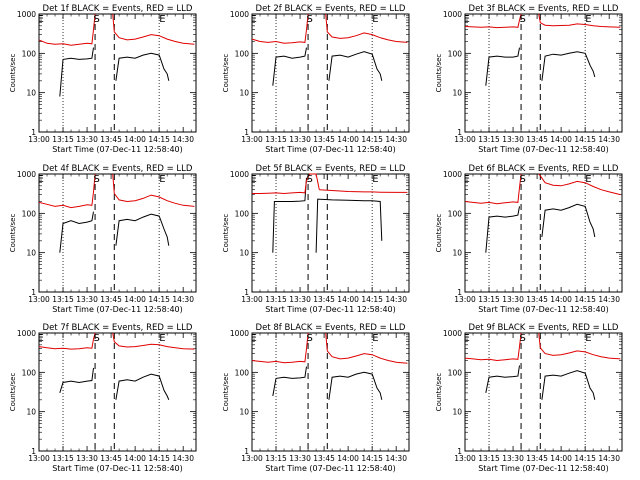 The image size is (640, 480). Describe the element at coordinates (331, 9) in the screenshot. I see `panel-title: Det 2f BLACK = Events, RED = LLD` at that location.